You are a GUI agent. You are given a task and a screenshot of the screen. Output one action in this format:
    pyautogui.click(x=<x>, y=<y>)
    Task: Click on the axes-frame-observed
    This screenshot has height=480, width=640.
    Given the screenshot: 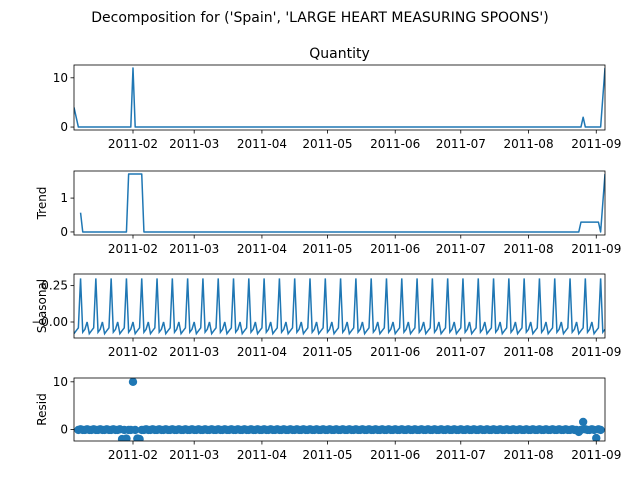 What is the action you would take?
    pyautogui.click(x=339, y=97)
    